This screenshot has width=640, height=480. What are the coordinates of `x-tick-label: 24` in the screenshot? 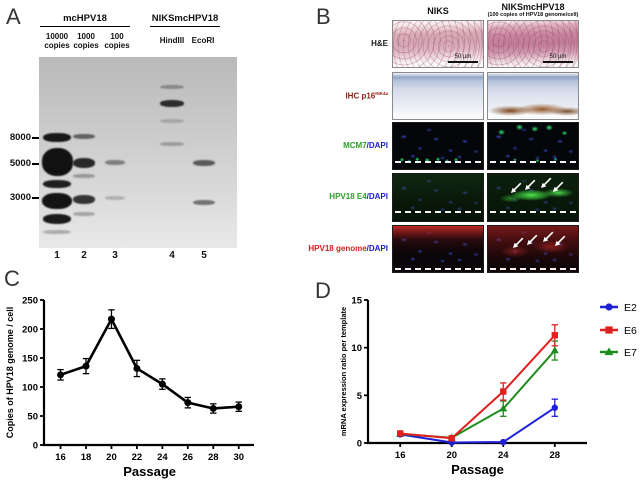 It's located at (503, 455).